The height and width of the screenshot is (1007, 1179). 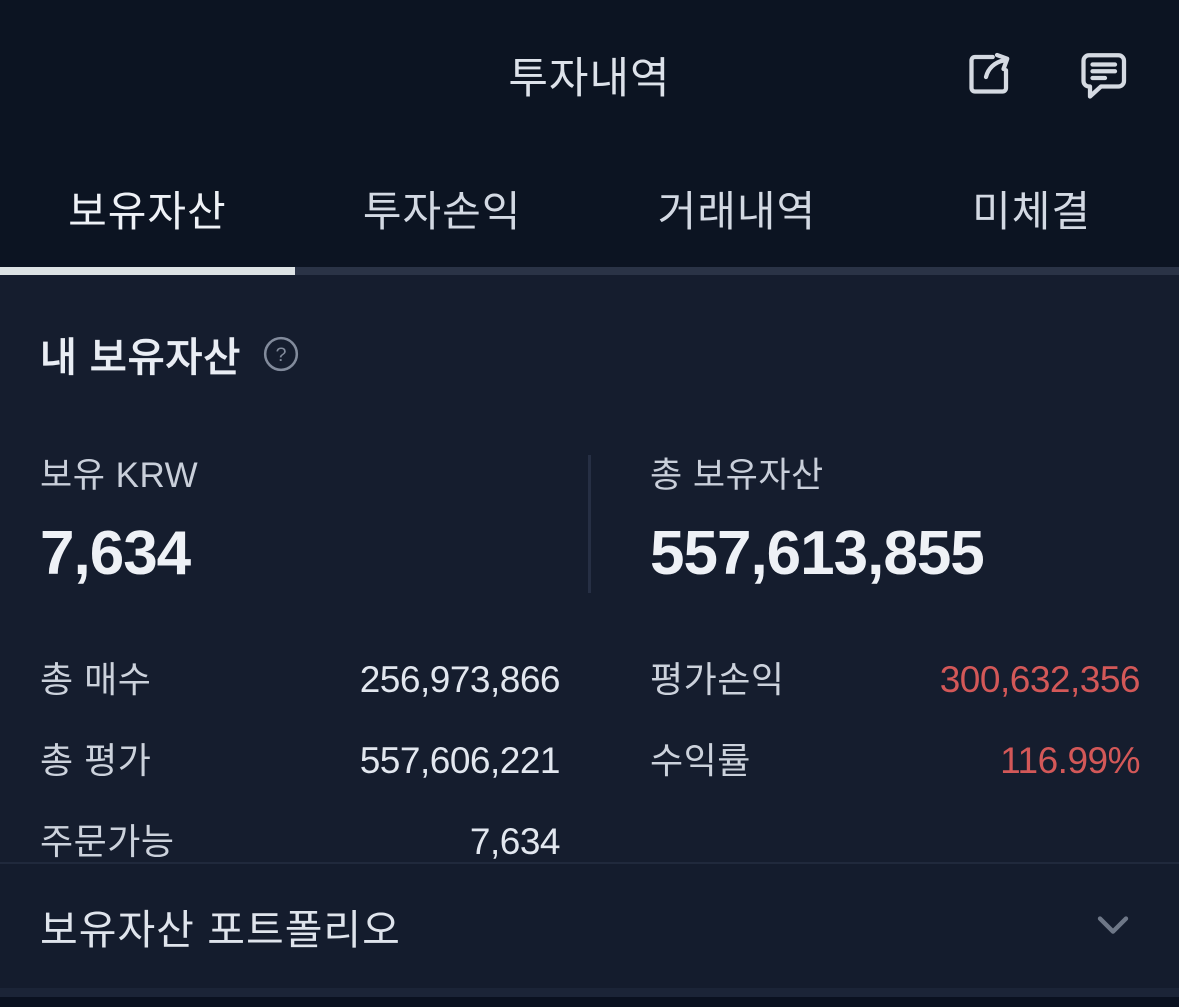 What do you see at coordinates (147, 208) in the screenshot?
I see `tab-holdings: 보유자산` at bounding box center [147, 208].